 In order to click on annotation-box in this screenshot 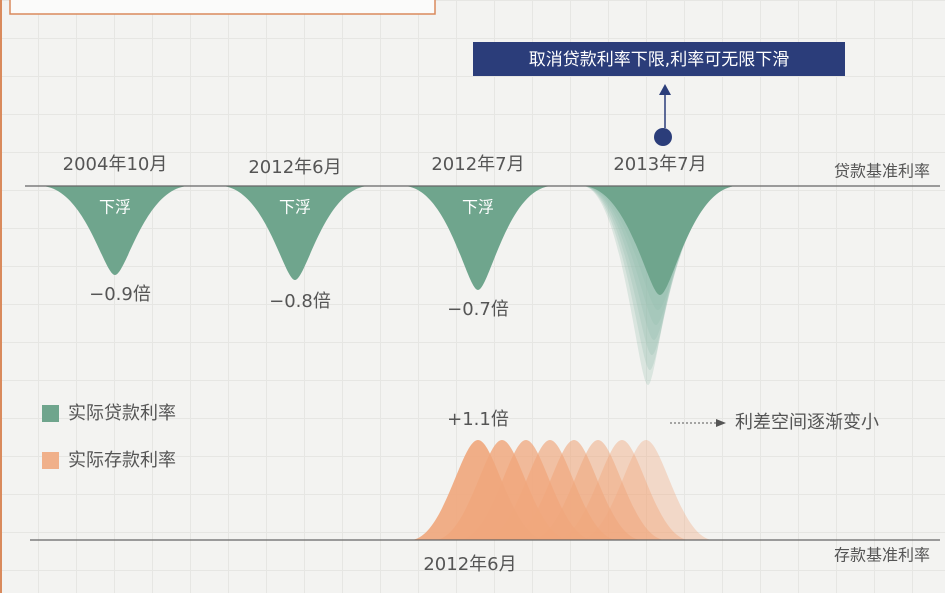, I will do `click(659, 59)`.